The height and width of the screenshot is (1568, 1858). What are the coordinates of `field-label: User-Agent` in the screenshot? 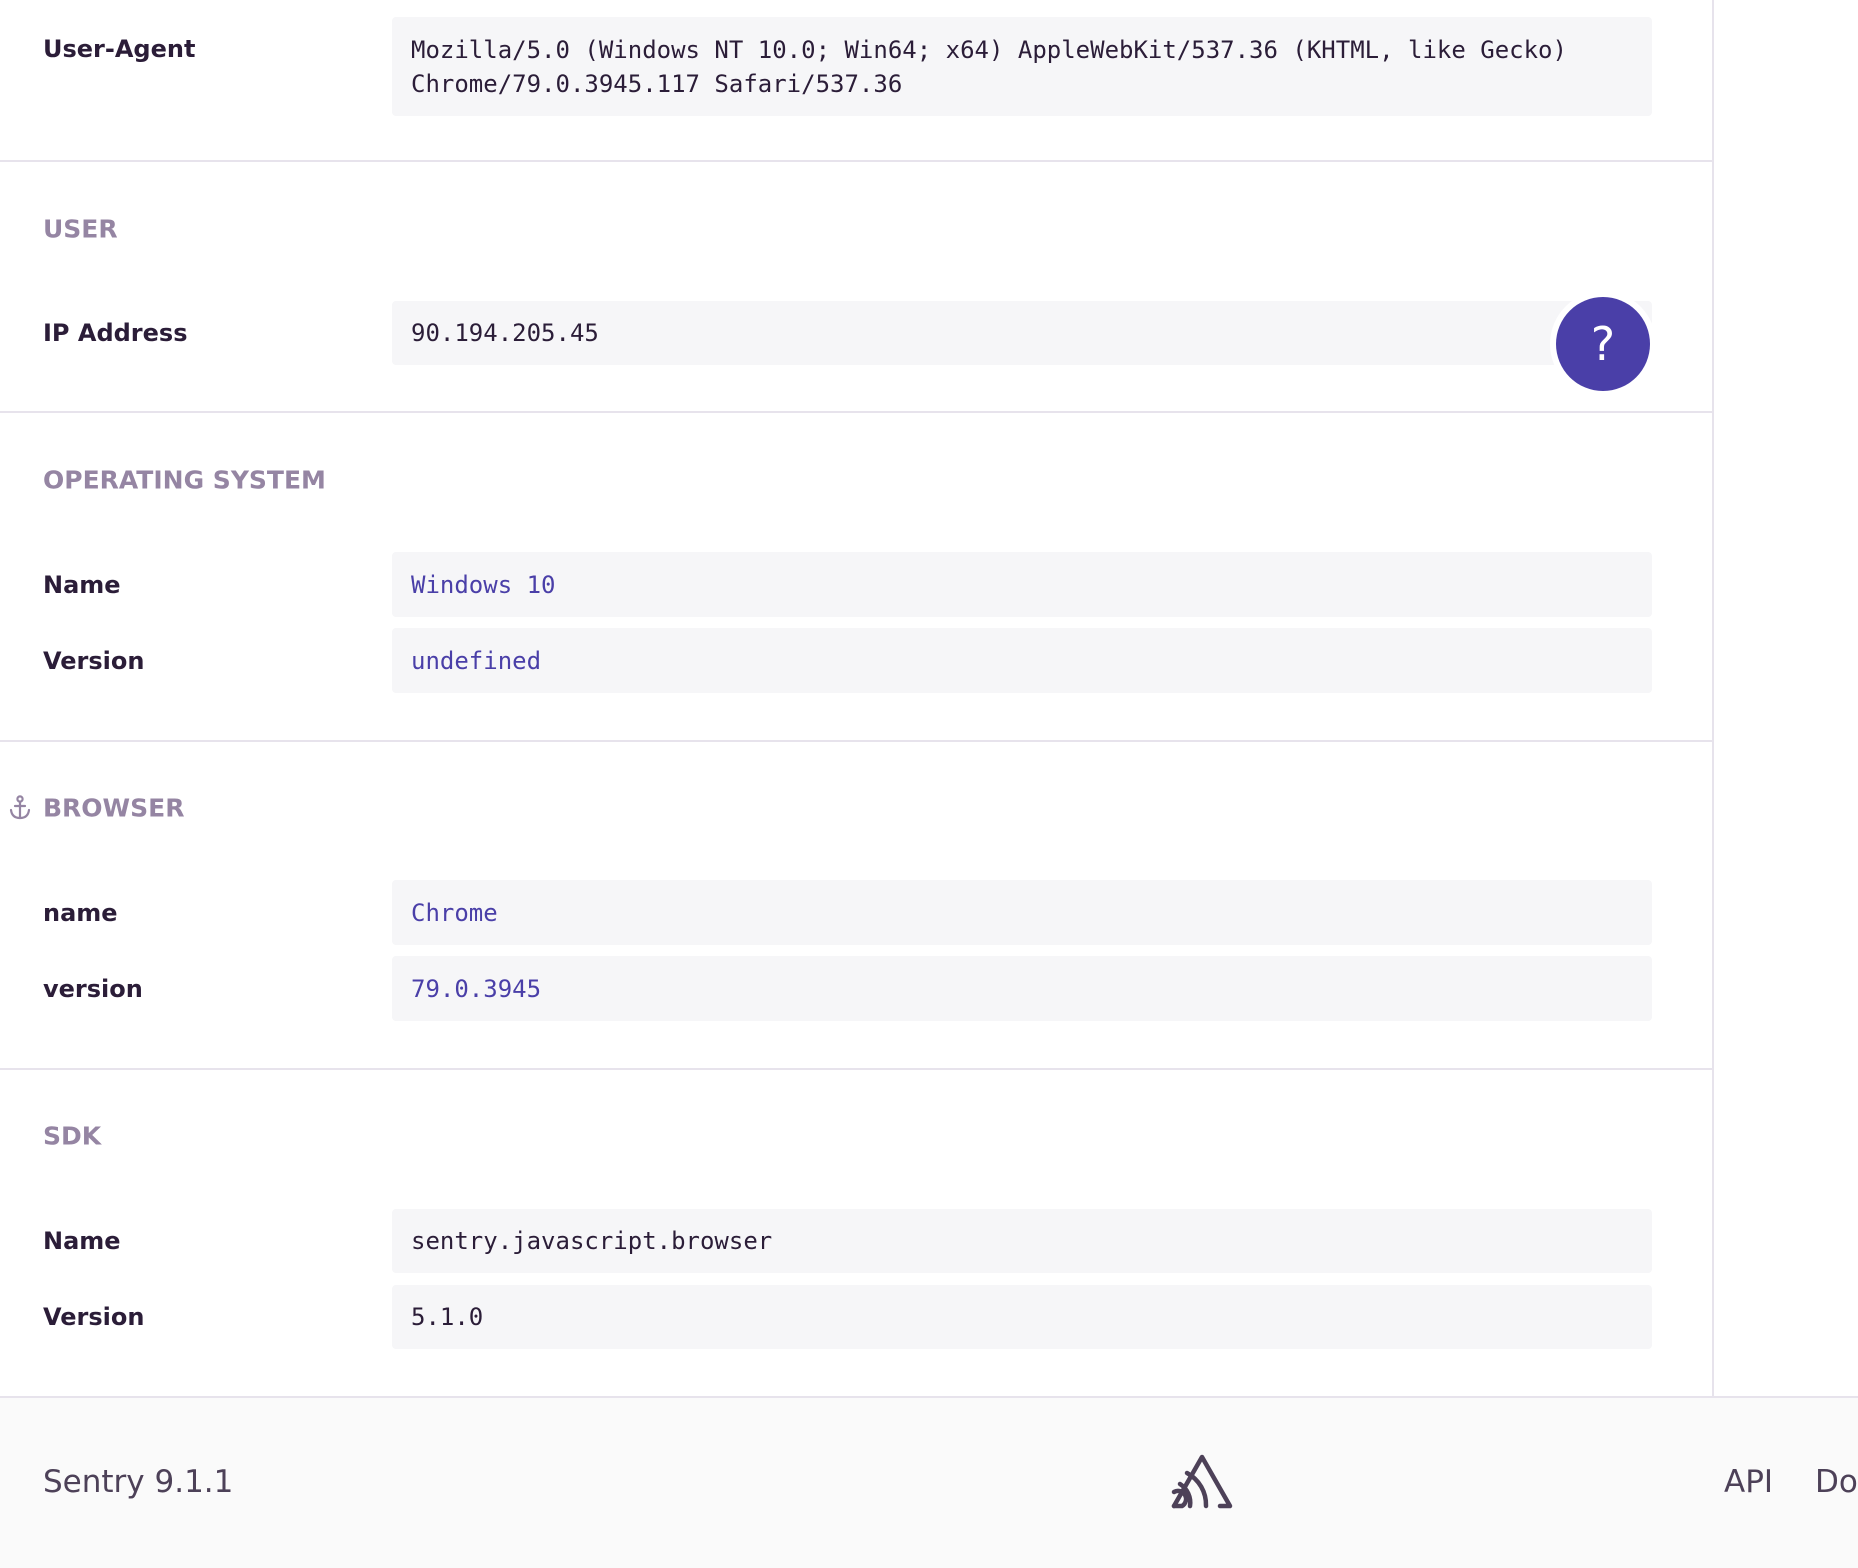 It's located at (119, 49).